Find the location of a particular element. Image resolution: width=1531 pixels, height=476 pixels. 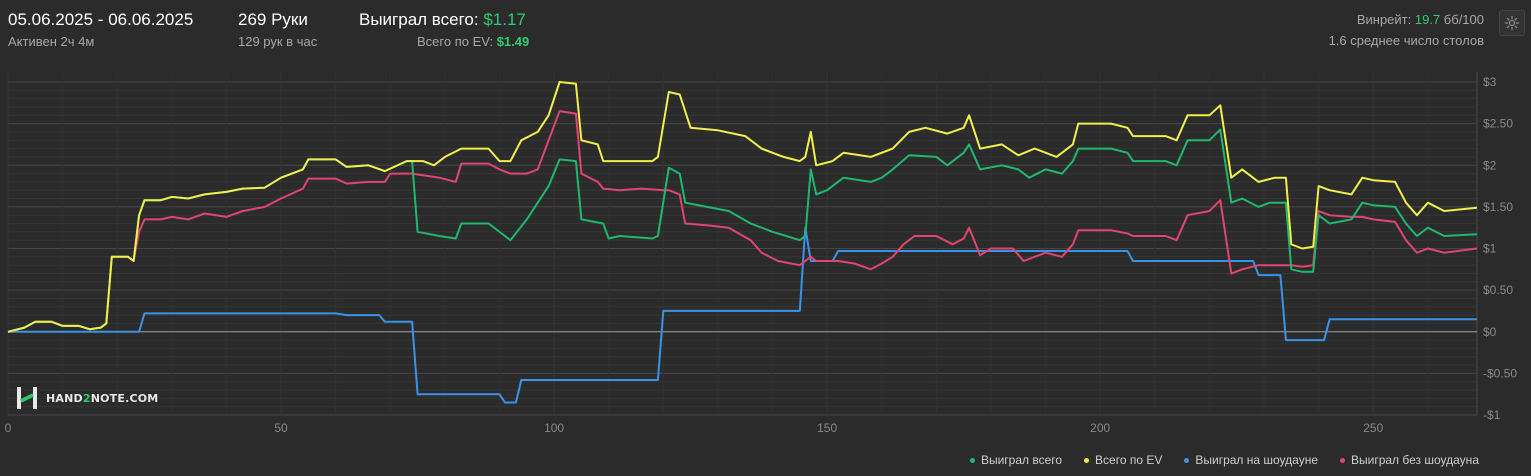

won-total: Выиграл всего: $1.17 is located at coordinates (442, 20).